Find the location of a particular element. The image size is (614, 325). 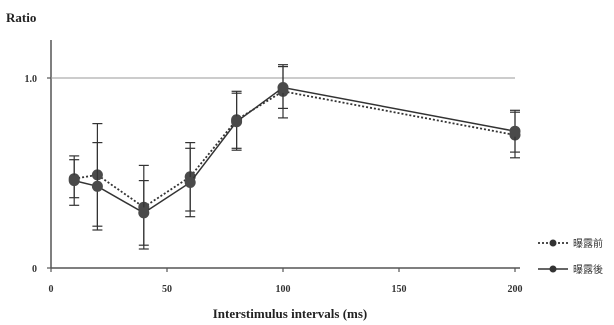

x-tick-label-1: 50 is located at coordinates (167, 289).